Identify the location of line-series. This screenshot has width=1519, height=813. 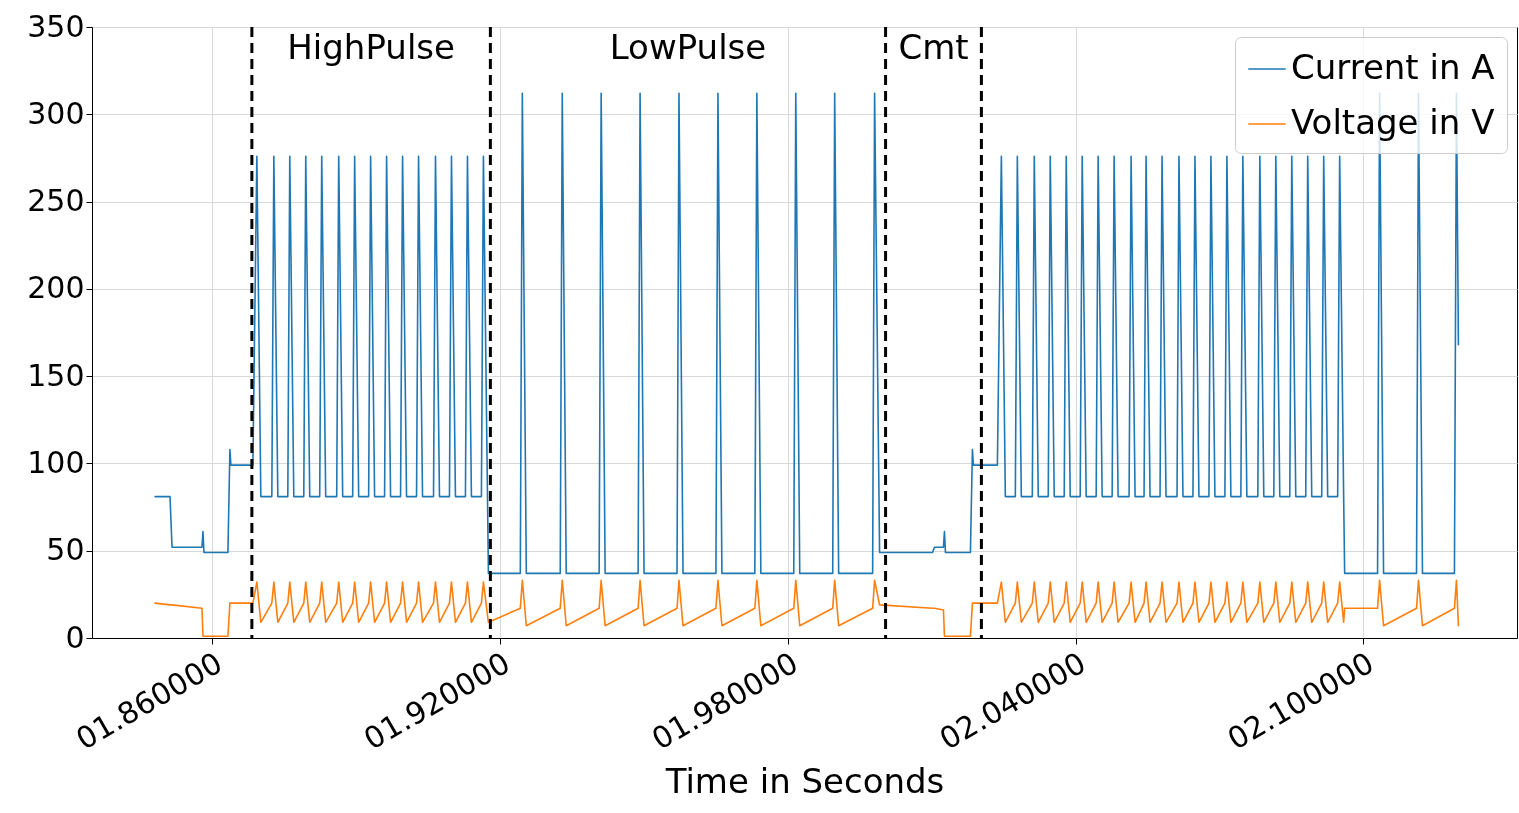
(807, 608).